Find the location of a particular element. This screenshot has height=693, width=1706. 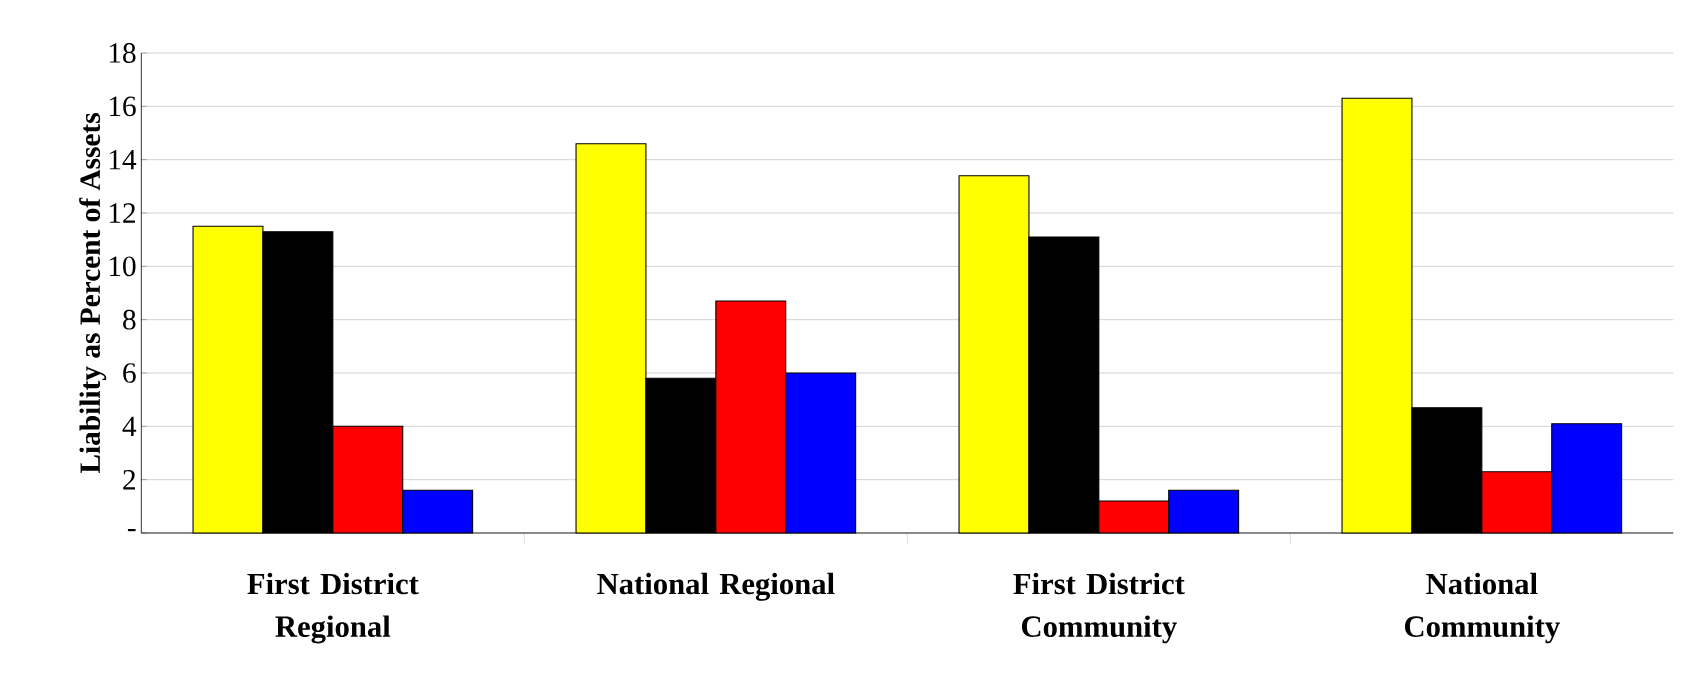

x-tick-label: National Regional is located at coordinates (716, 586).